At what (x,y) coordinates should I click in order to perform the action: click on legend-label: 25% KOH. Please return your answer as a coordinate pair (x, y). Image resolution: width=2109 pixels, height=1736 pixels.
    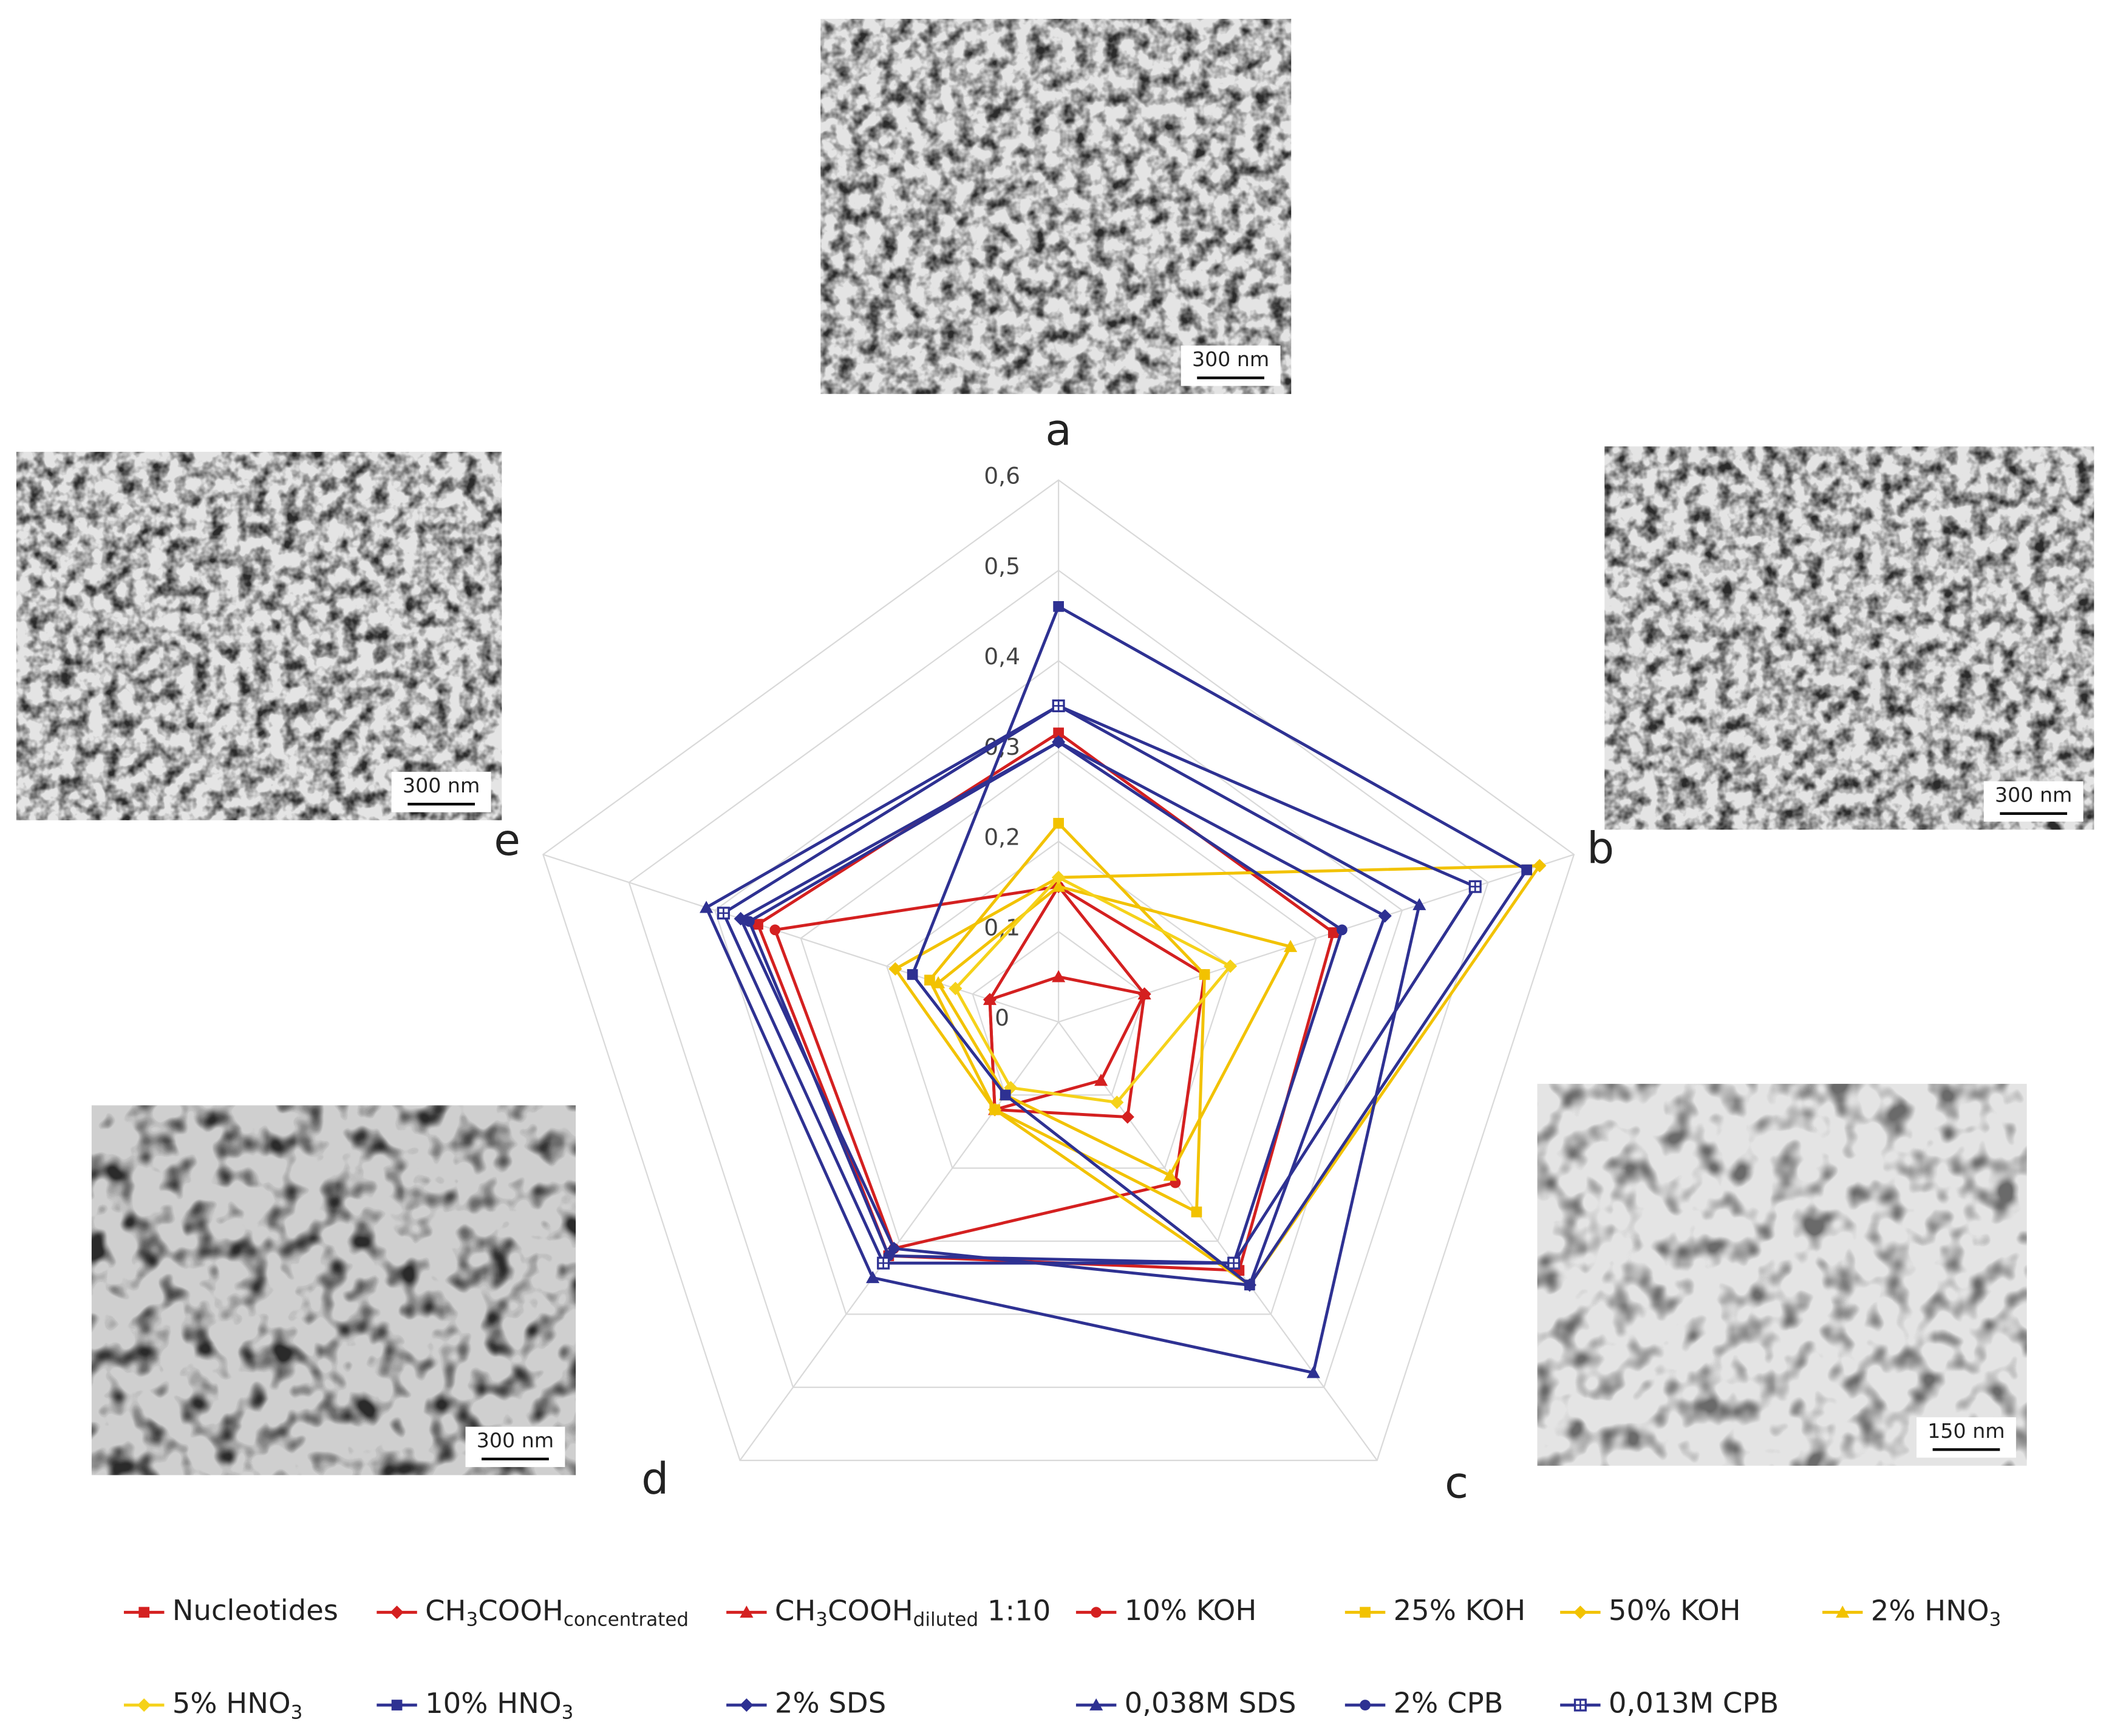
    Looking at the image, I should click on (1460, 1610).